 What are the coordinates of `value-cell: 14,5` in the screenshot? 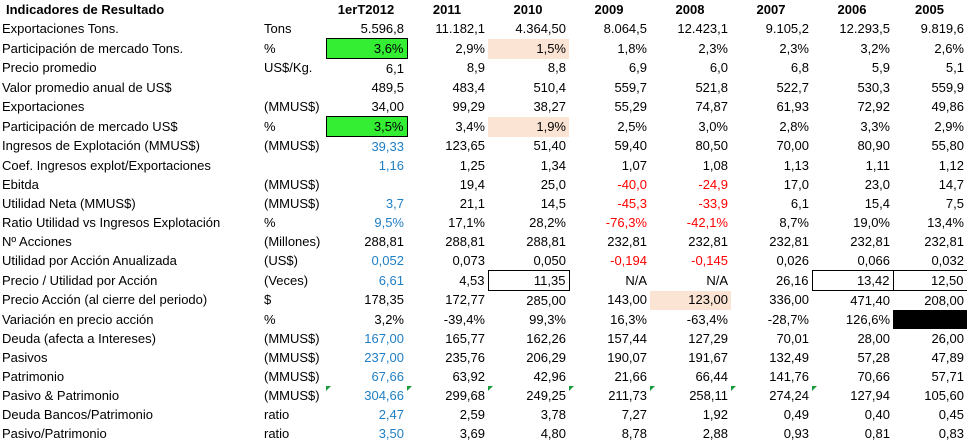 It's located at (553, 203).